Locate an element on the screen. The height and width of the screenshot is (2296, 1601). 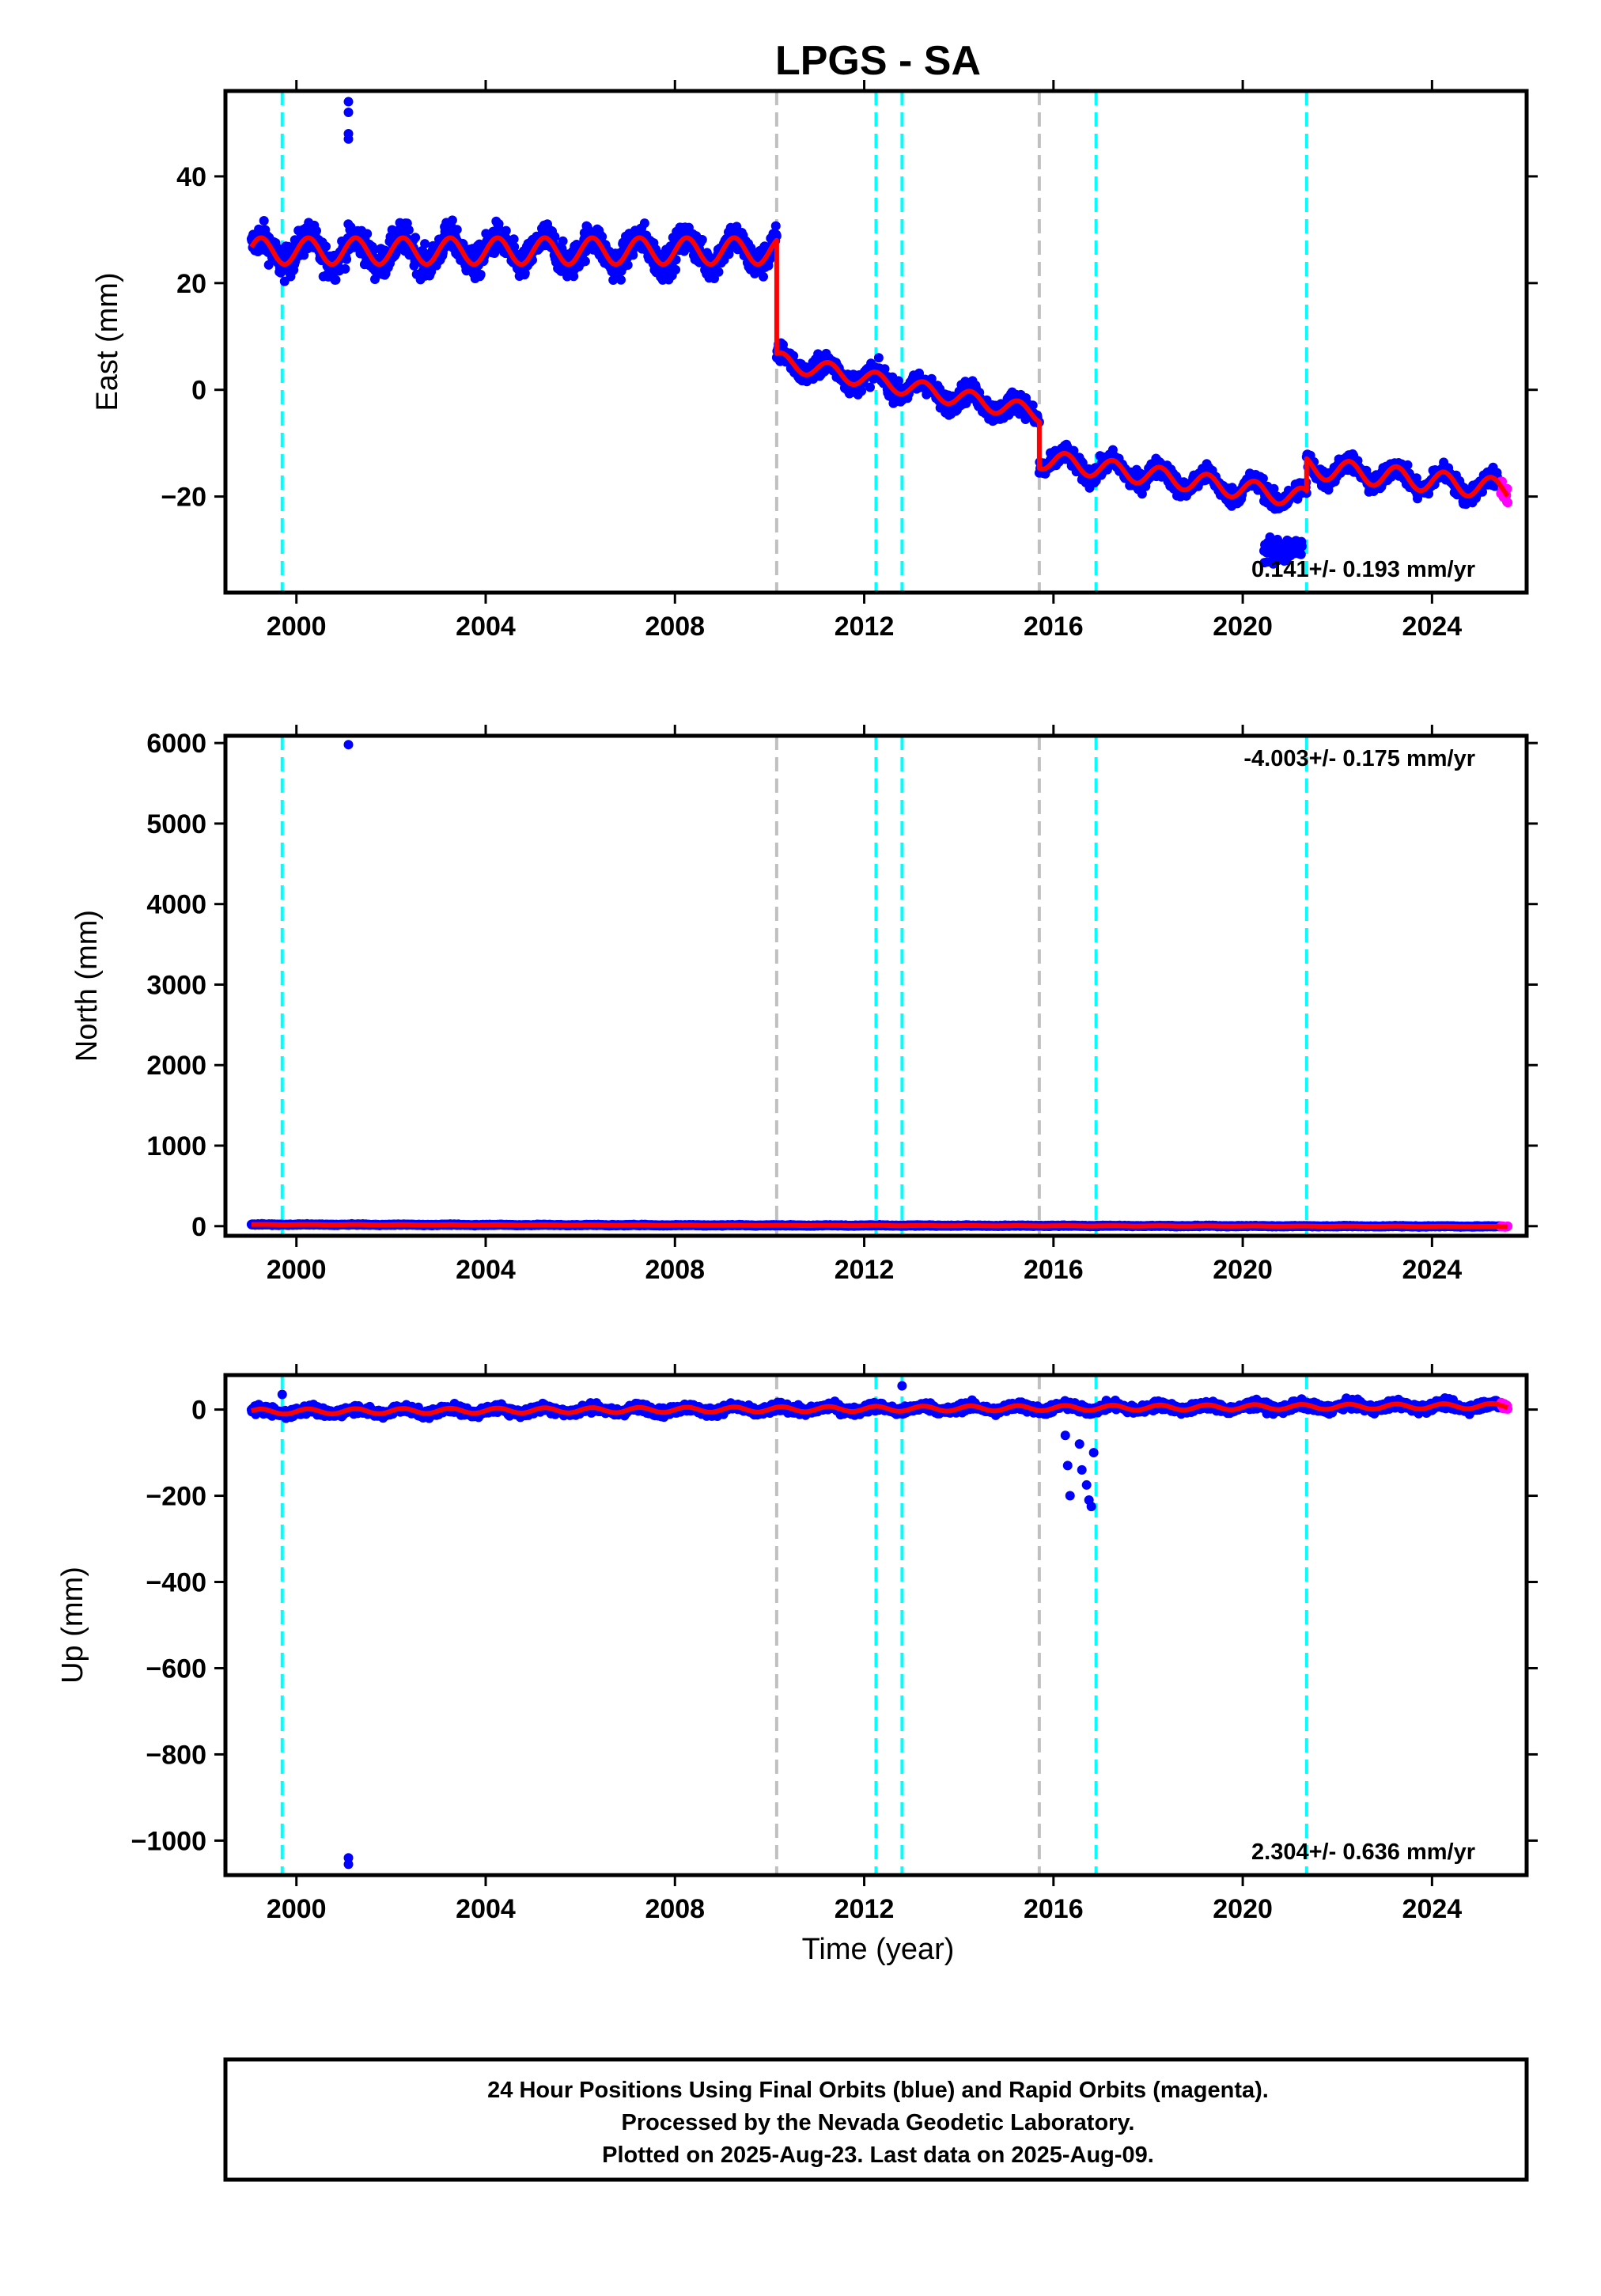
east-y-axis-label: East (mm) is located at coordinates (107, 342).